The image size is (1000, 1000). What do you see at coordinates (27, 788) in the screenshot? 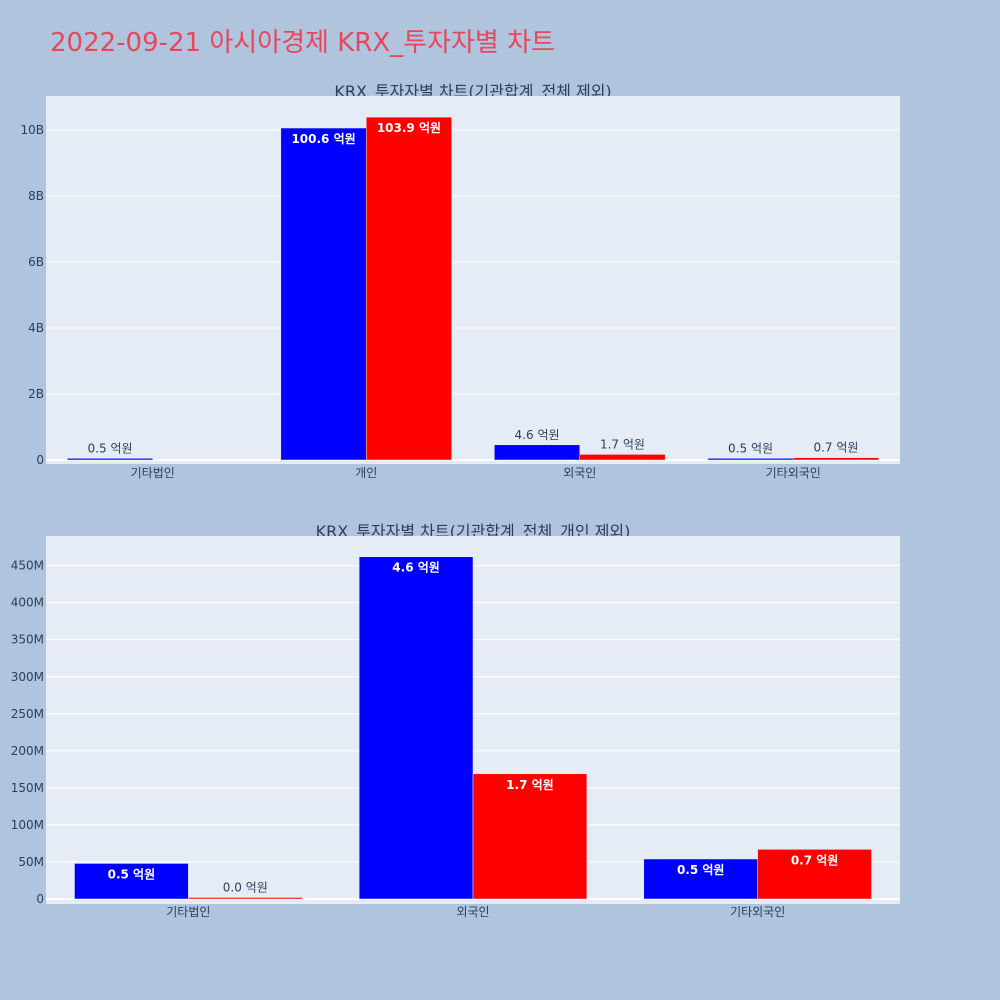
I see `y-tick-label: 150M` at bounding box center [27, 788].